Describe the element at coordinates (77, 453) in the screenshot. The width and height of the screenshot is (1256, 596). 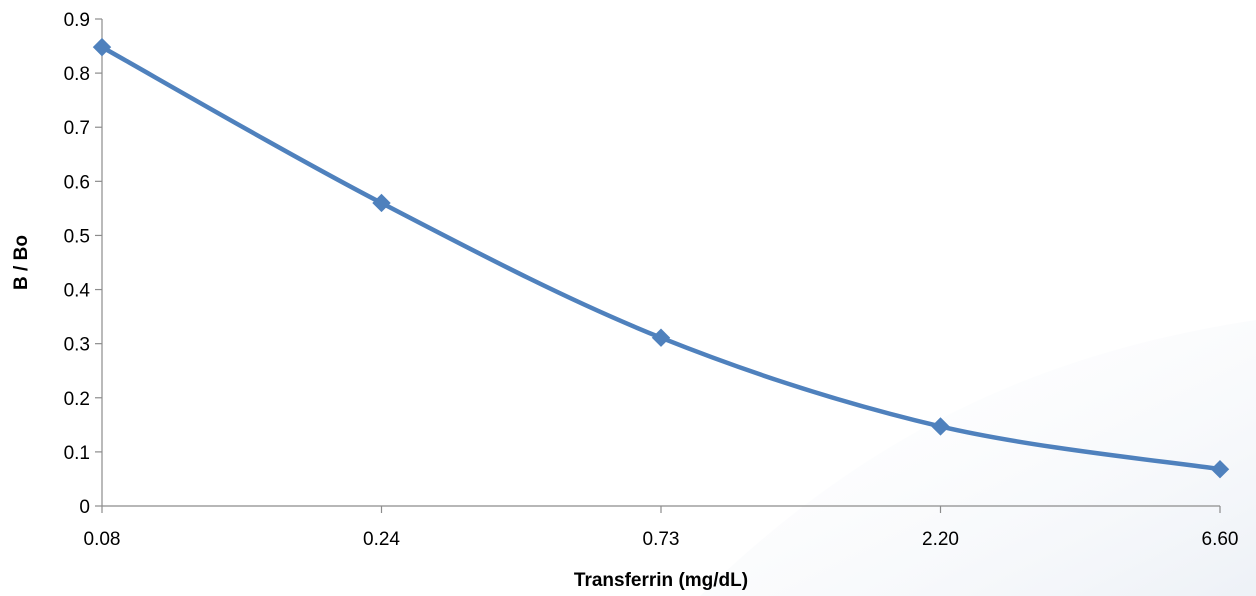
I see `y-tick-label: 0.1` at that location.